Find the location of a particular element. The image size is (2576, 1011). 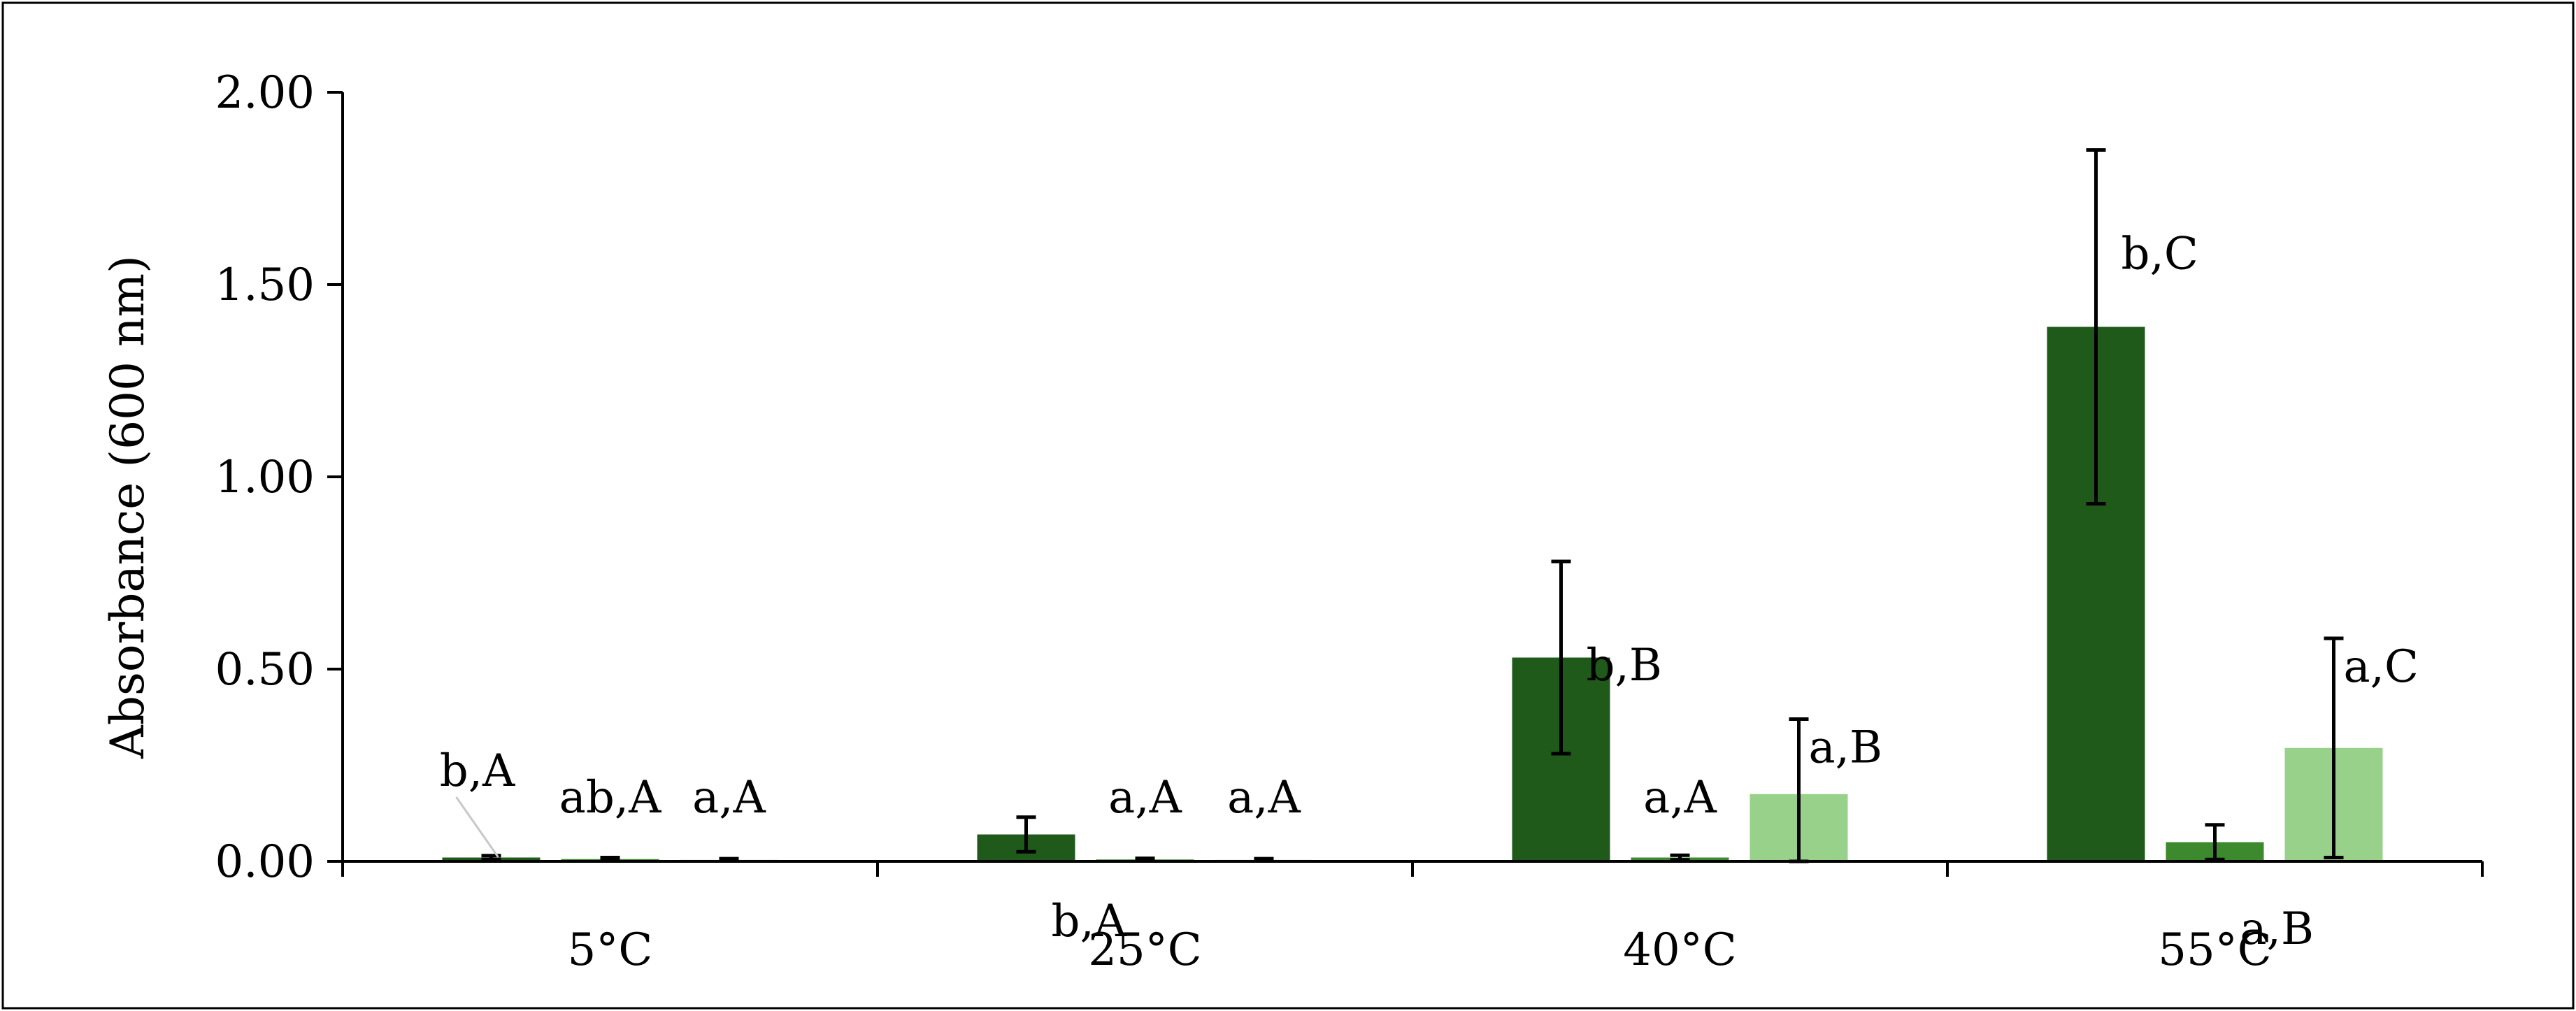

bar-label: a,C is located at coordinates (2381, 667).